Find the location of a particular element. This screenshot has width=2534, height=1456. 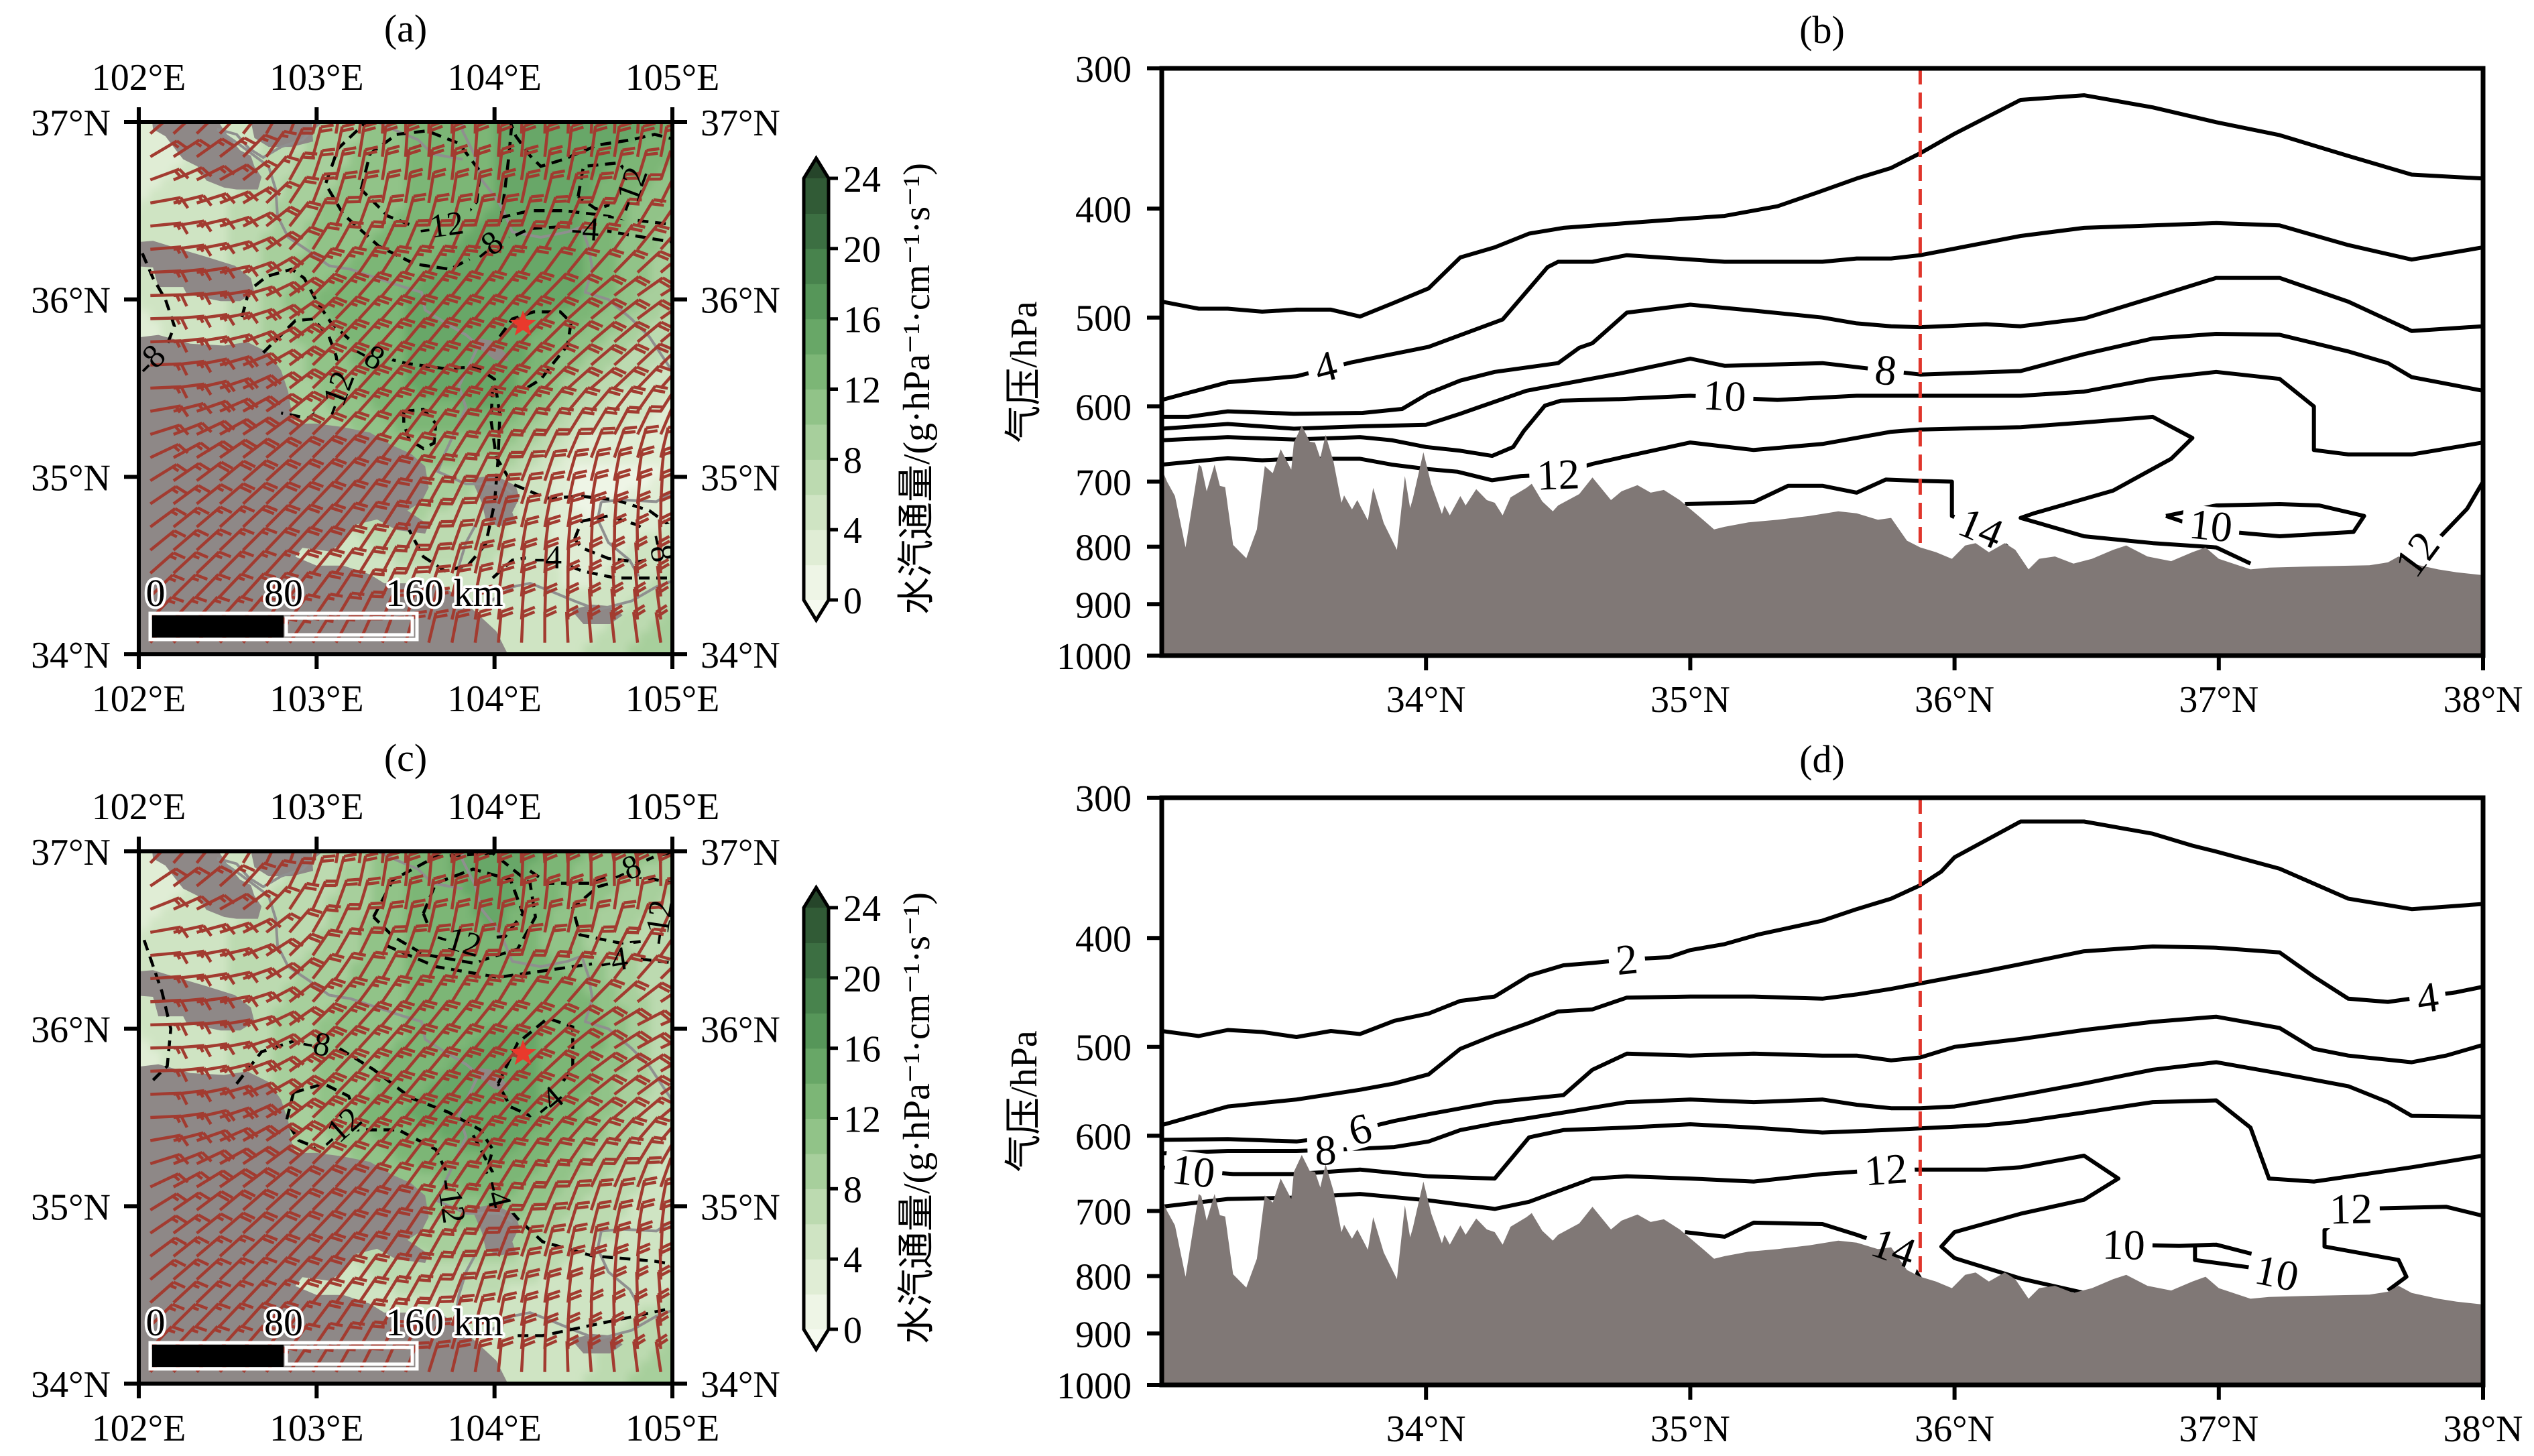

y-tick-label-left: 34°N is located at coordinates (71, 655).